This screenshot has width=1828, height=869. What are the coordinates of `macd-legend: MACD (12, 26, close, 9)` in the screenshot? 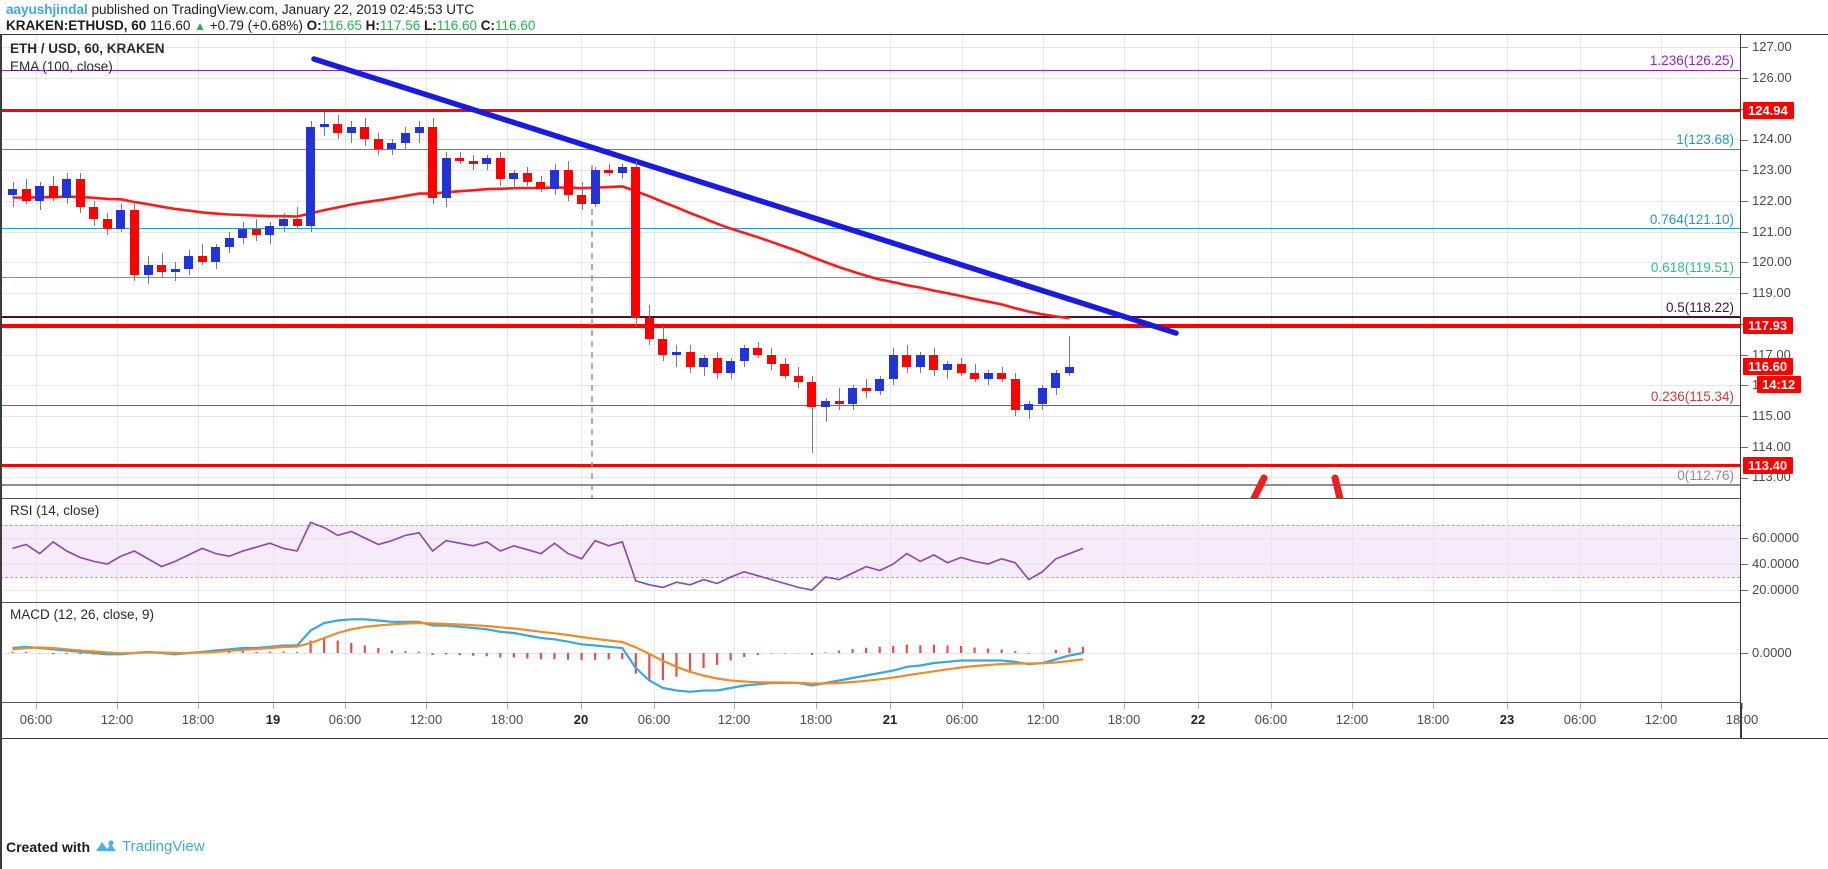 It's located at (82, 614).